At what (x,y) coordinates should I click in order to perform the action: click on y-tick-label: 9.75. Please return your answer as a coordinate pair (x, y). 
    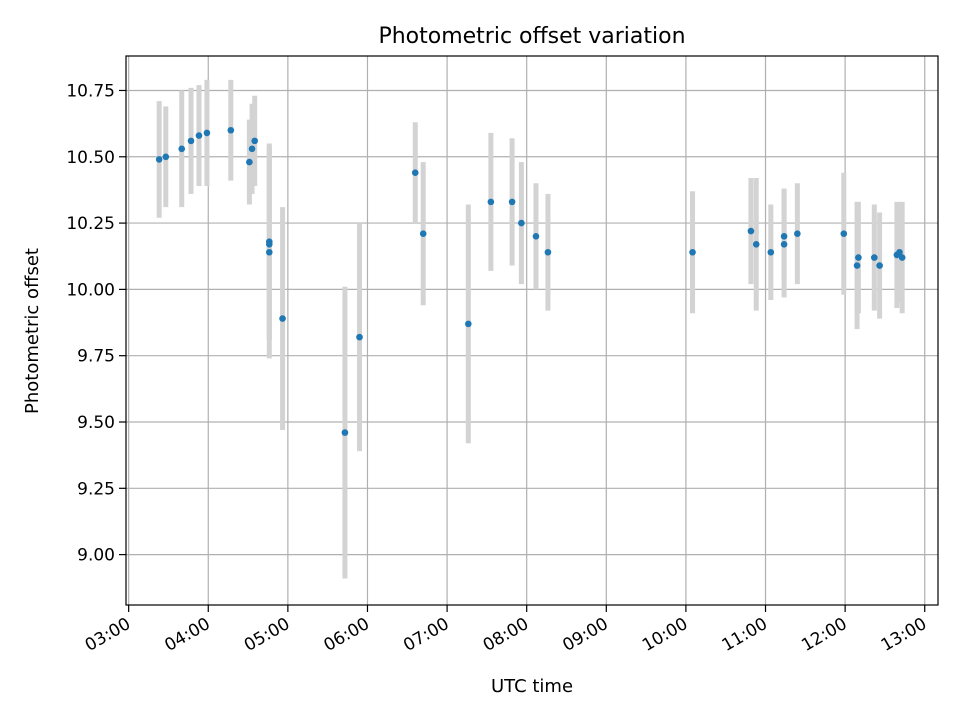
    Looking at the image, I should click on (96, 357).